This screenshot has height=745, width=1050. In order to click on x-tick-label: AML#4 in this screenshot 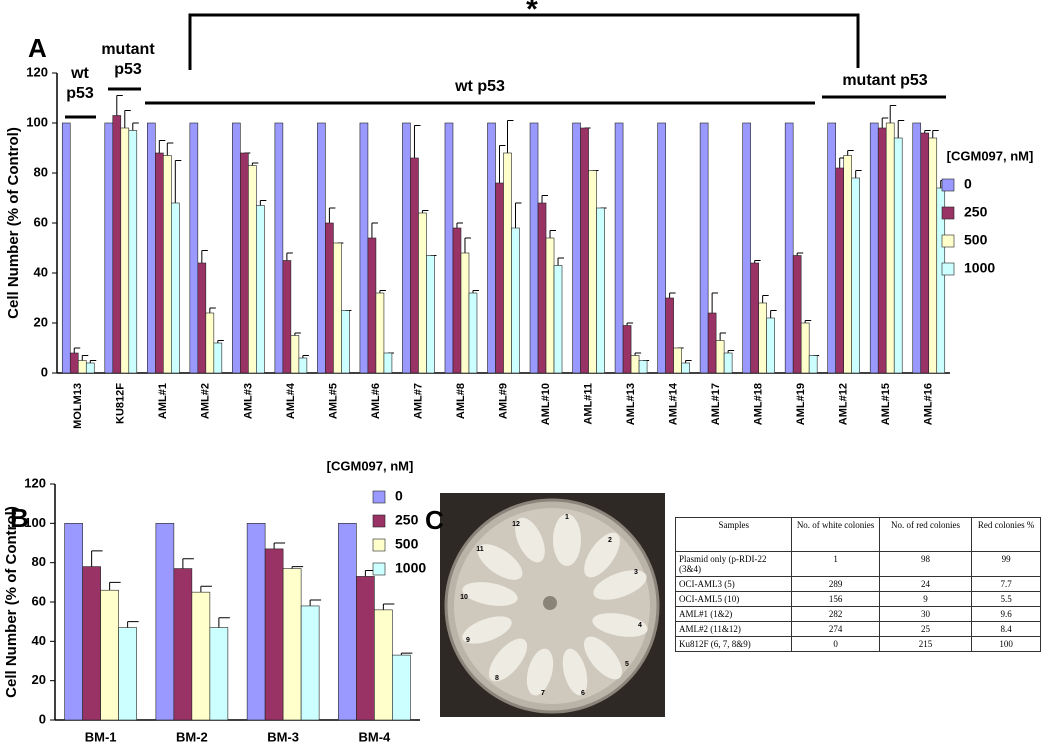, I will do `click(291, 400)`.